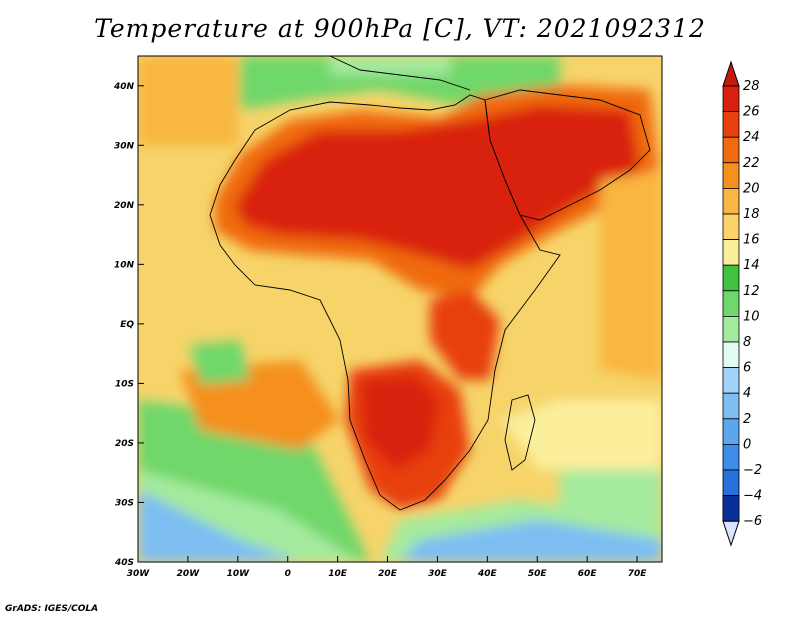  What do you see at coordinates (189, 574) in the screenshot?
I see `x-tick-label: 20W` at bounding box center [189, 574].